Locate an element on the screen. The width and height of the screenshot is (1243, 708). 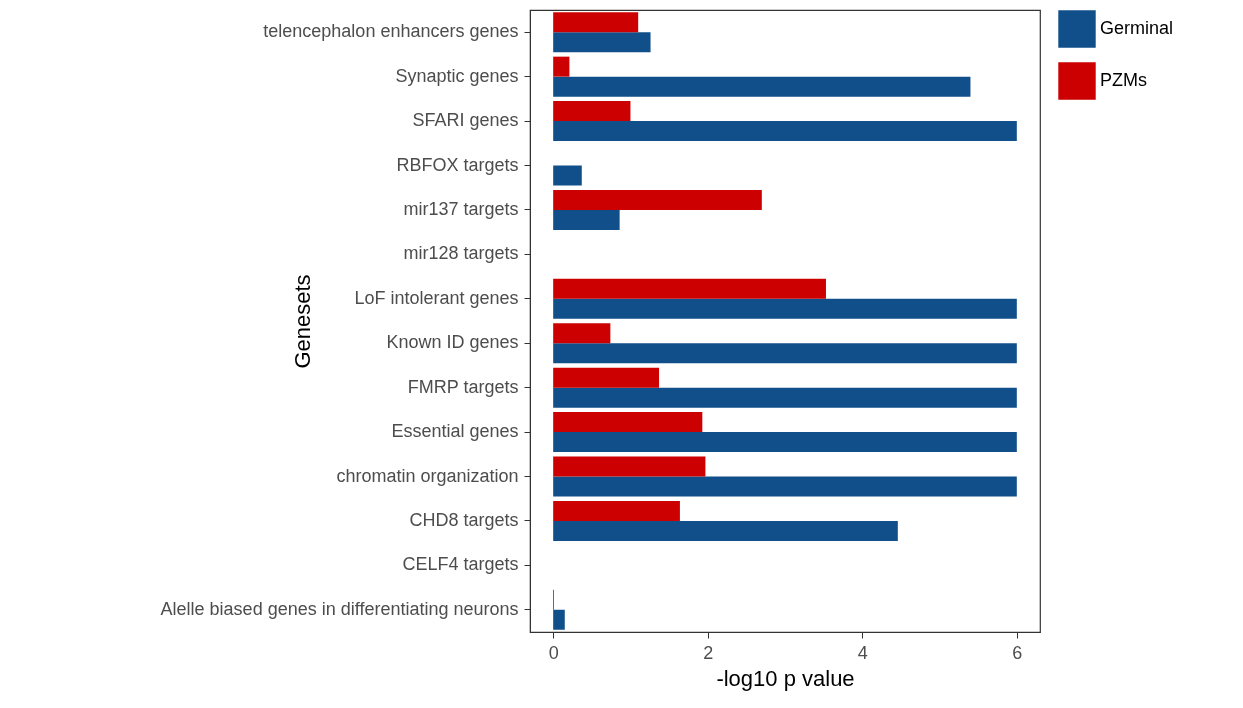
y-tick-label: CHD8 targets is located at coordinates (464, 519).